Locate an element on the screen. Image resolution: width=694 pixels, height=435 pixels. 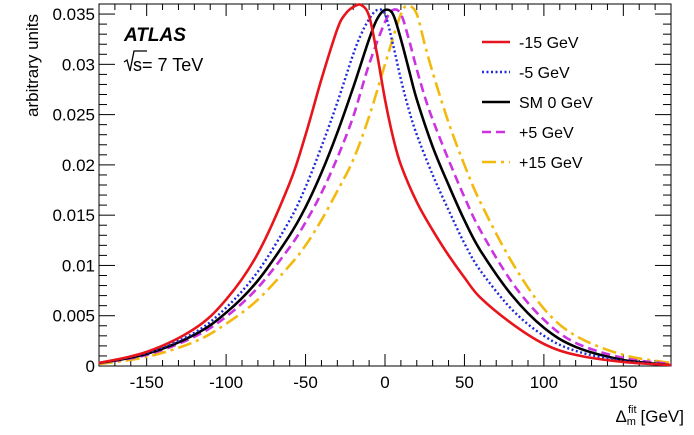
x-tick-label: -50 is located at coordinates (305, 382).